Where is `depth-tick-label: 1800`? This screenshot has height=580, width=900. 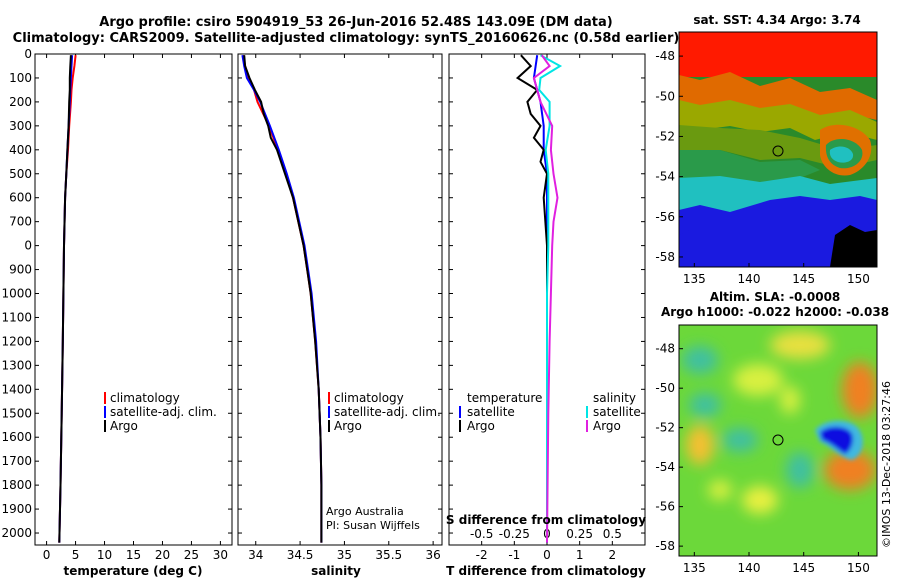 depth-tick-label: 1800 is located at coordinates (16, 485).